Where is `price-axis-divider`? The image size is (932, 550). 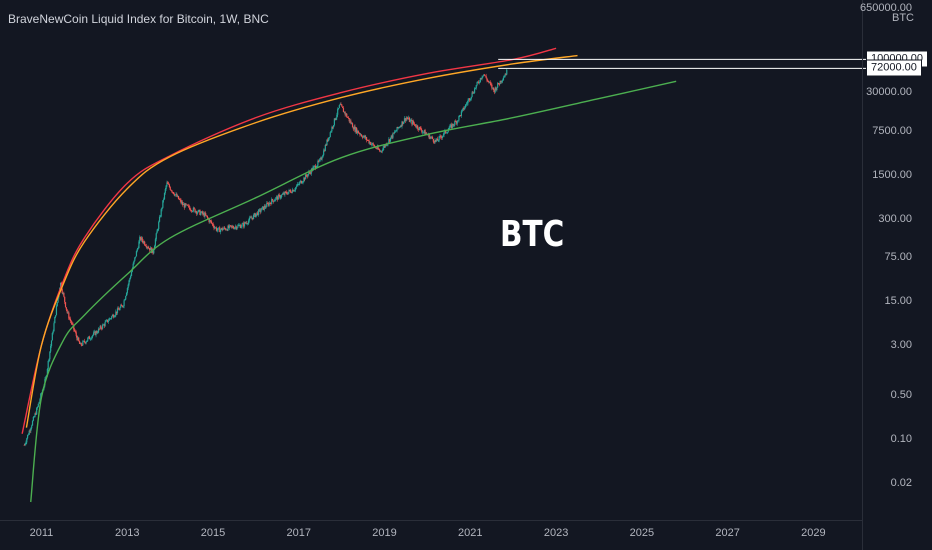
price-axis-divider is located at coordinates (862, 275).